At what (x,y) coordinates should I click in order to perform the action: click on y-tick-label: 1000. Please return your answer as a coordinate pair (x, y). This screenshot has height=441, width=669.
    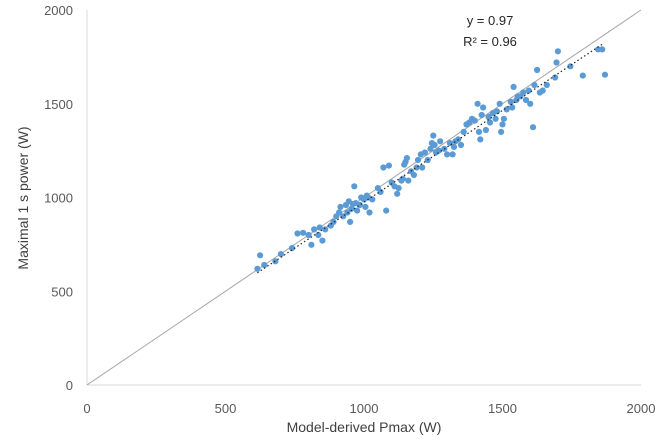
    Looking at the image, I should click on (58, 198).